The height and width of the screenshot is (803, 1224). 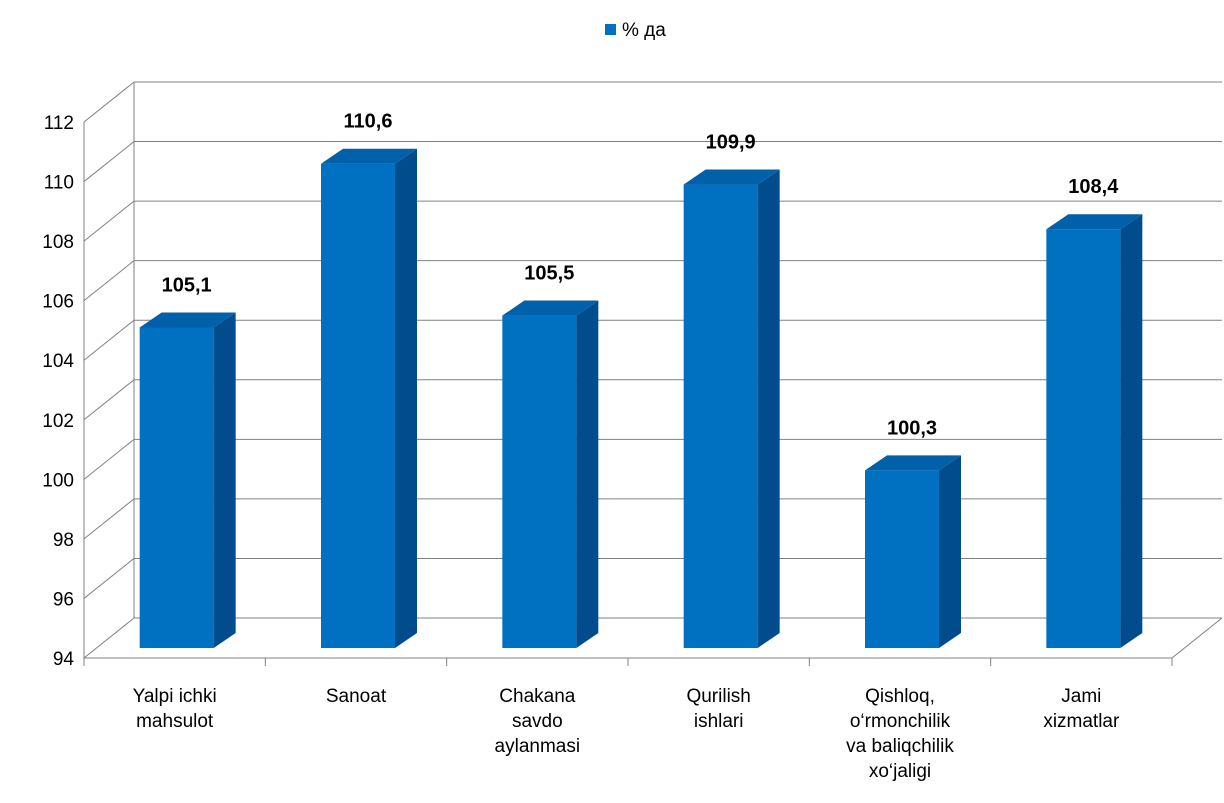 What do you see at coordinates (58, 302) in the screenshot?
I see `y-tick-label: 106` at bounding box center [58, 302].